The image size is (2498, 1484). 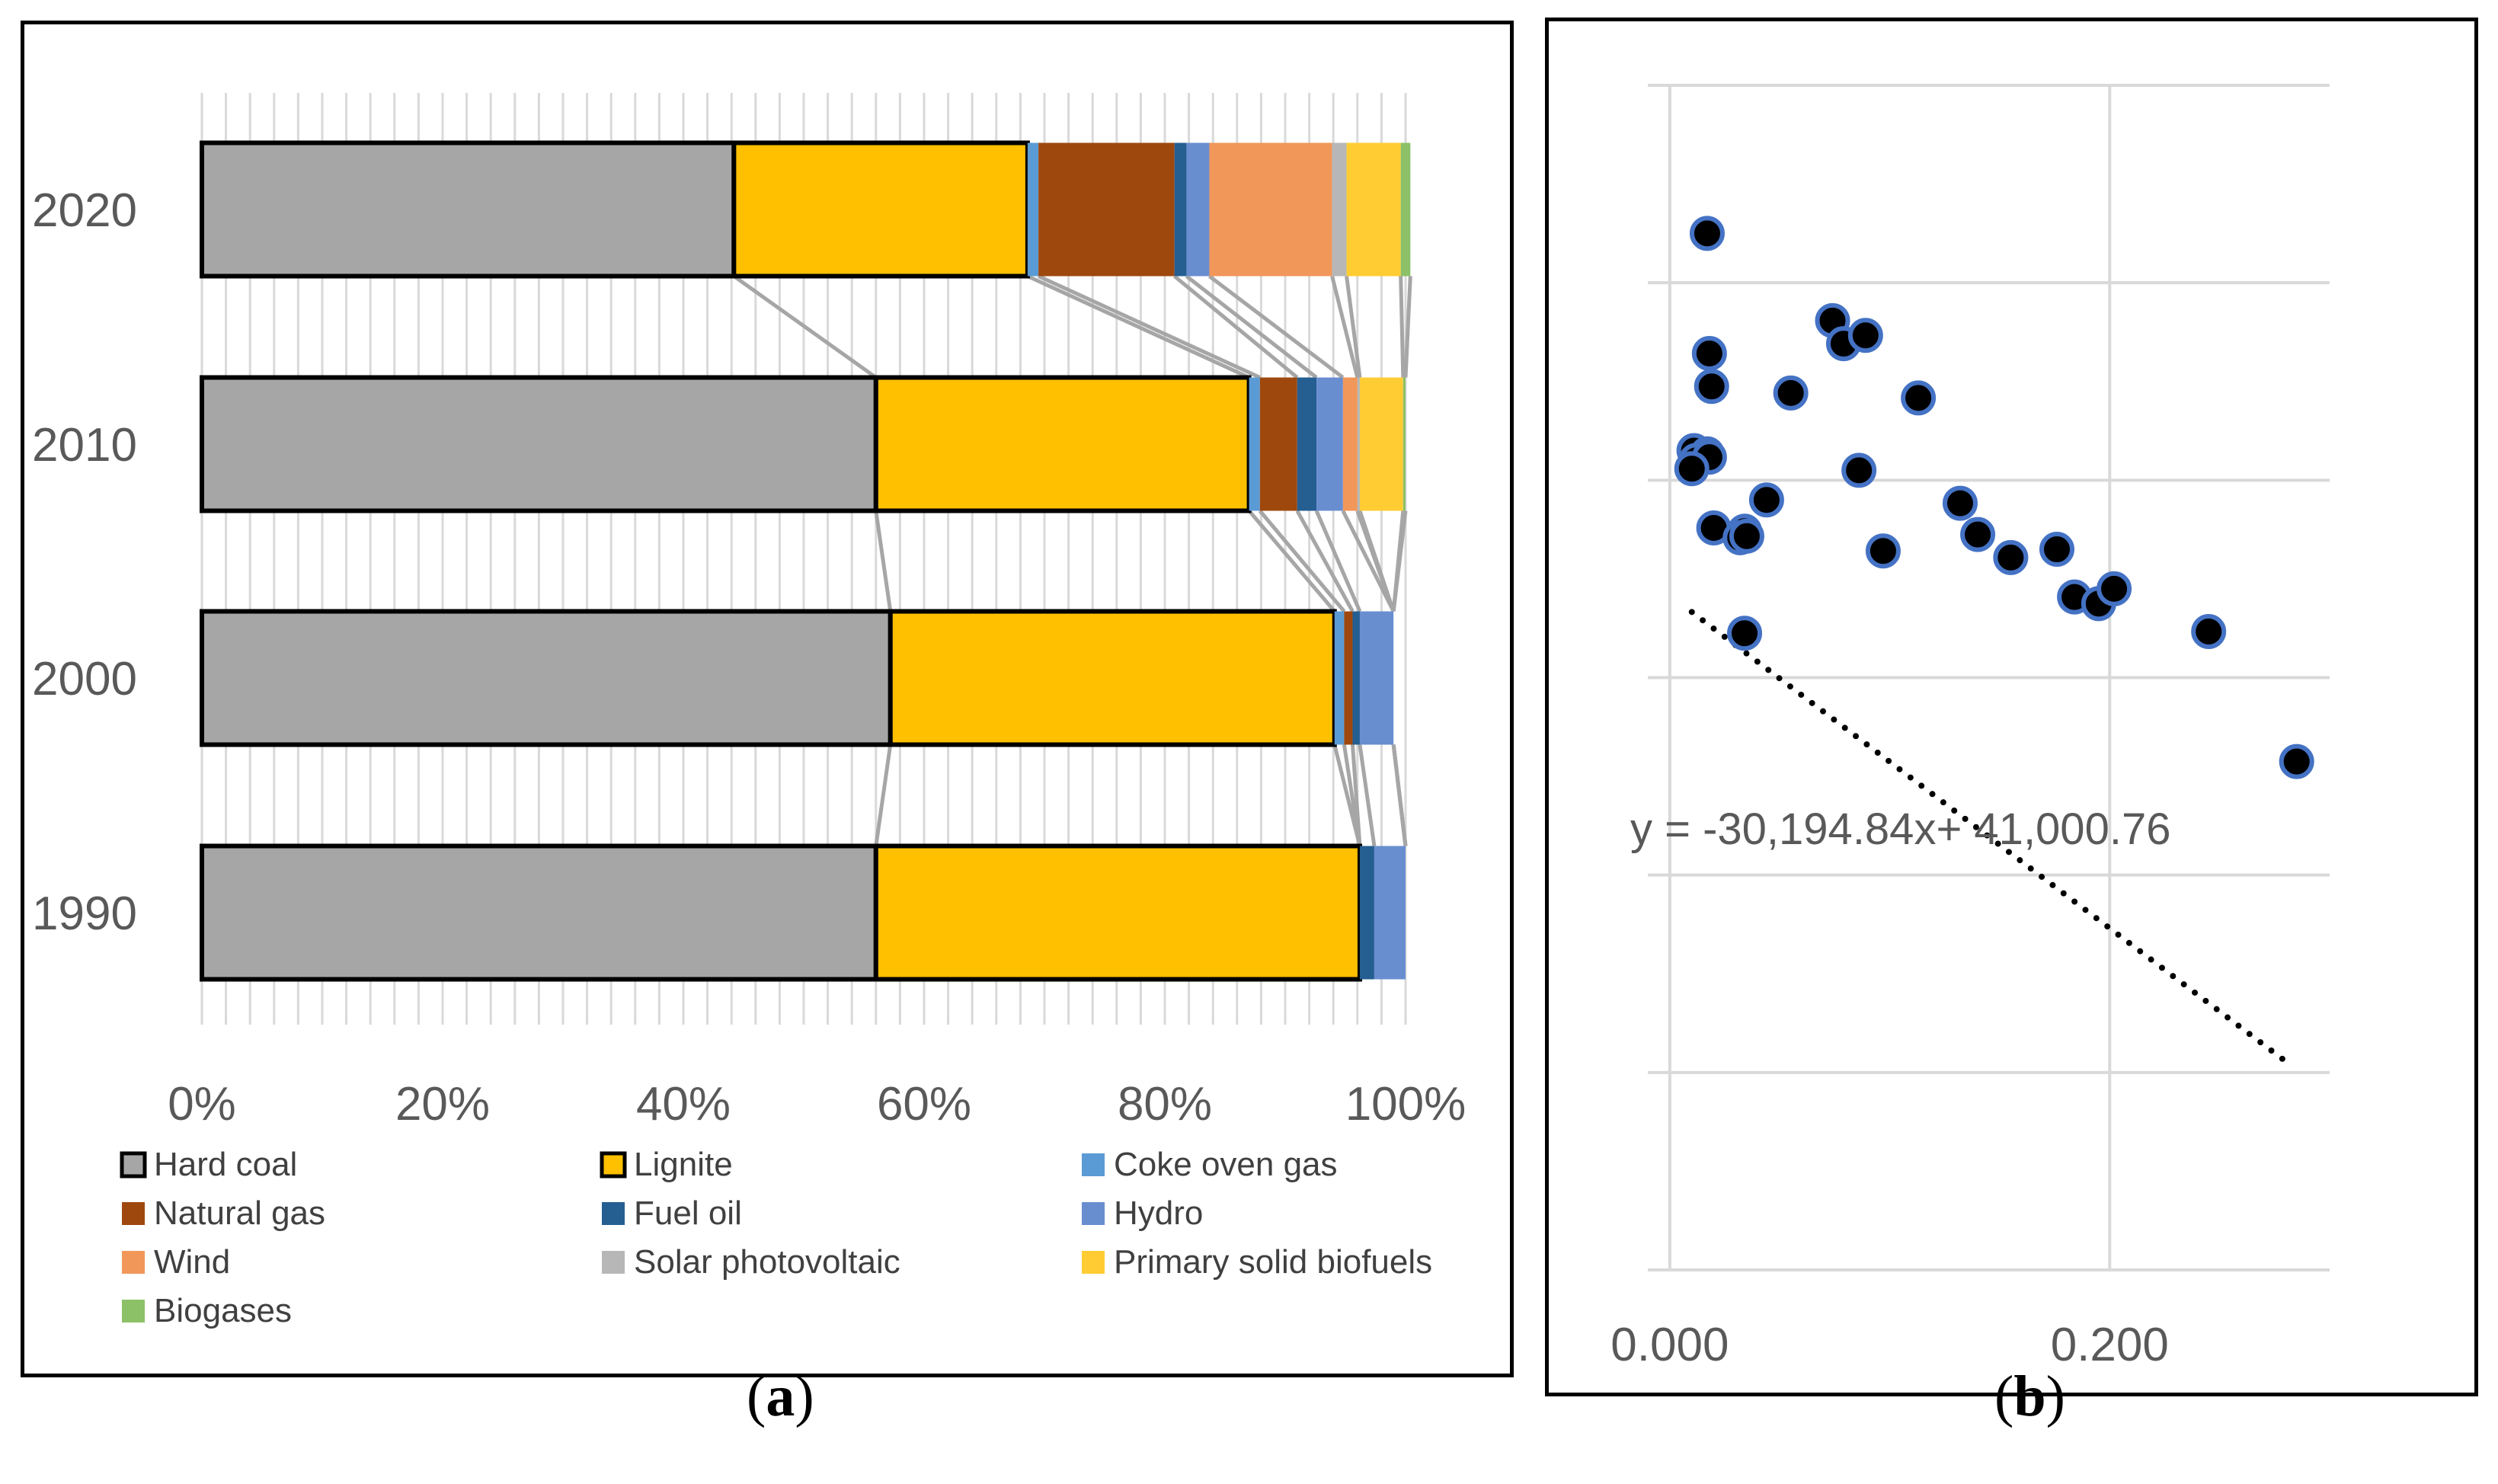 What do you see at coordinates (613, 1165) in the screenshot?
I see `legend-swatch-lignite` at bounding box center [613, 1165].